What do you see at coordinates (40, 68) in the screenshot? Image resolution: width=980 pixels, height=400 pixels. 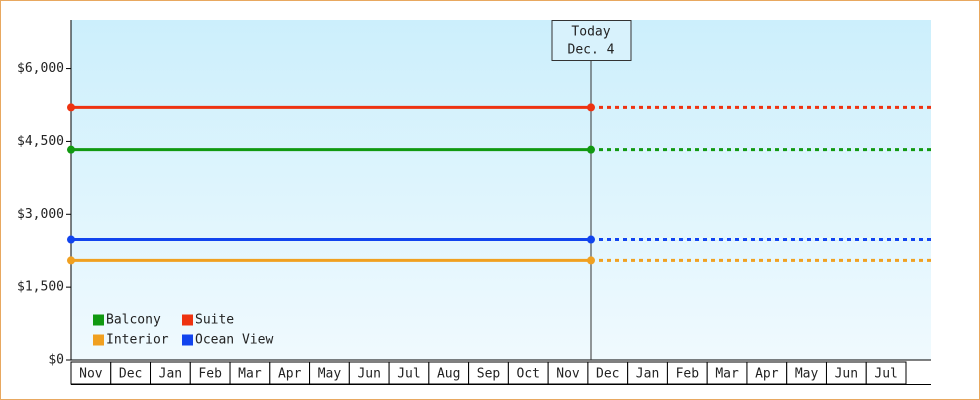 I see `y-tick-label: $6,000` at bounding box center [40, 68].